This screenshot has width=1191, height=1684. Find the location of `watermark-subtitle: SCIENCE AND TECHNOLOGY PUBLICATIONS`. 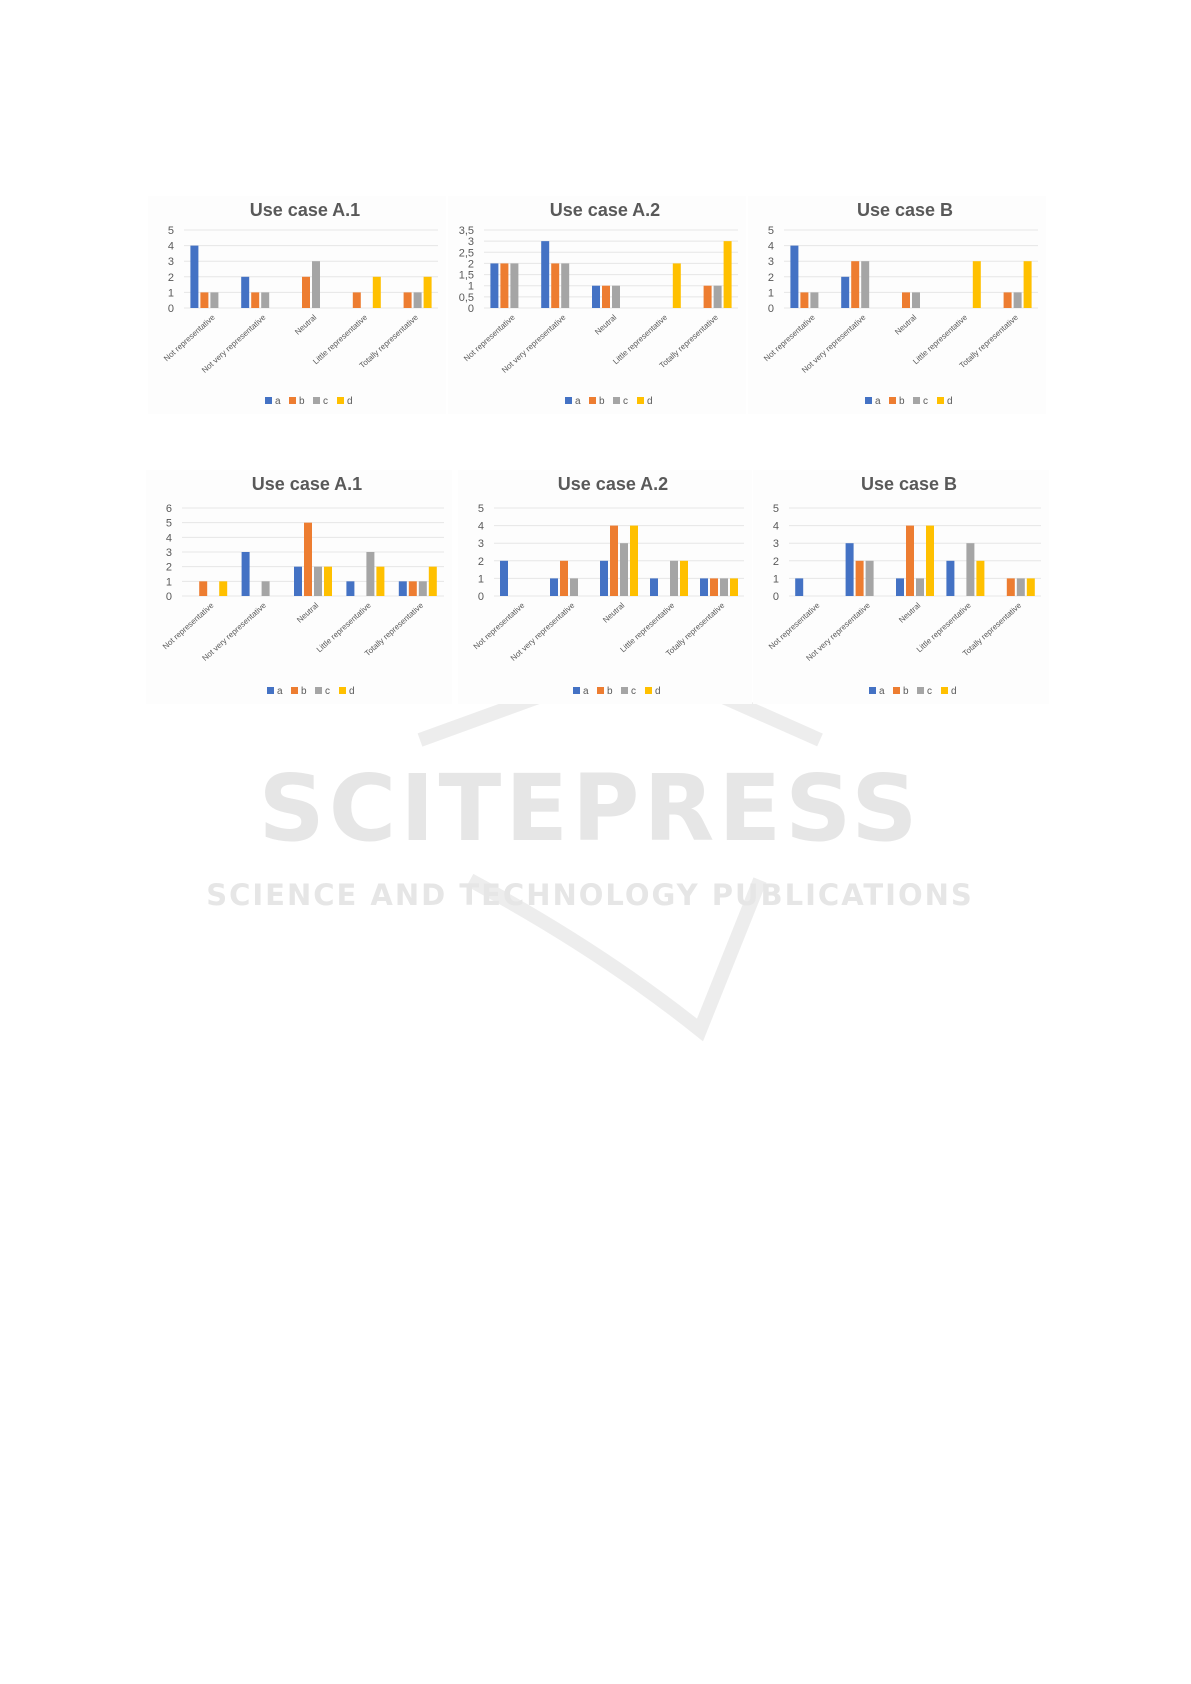

watermark-subtitle: SCIENCE AND TECHNOLOGY PUBLICATIONS is located at coordinates (590, 895).